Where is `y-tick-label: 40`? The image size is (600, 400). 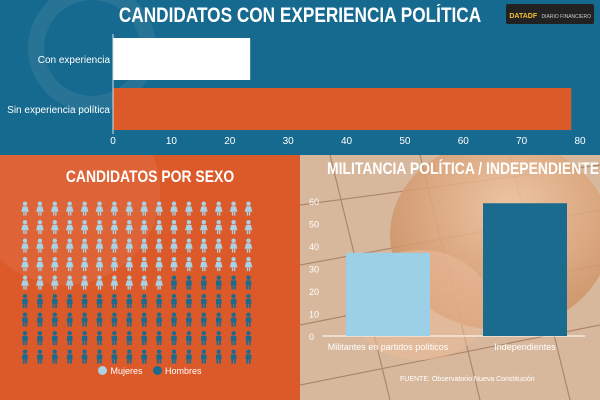
y-tick-label: 40 is located at coordinates (314, 247).